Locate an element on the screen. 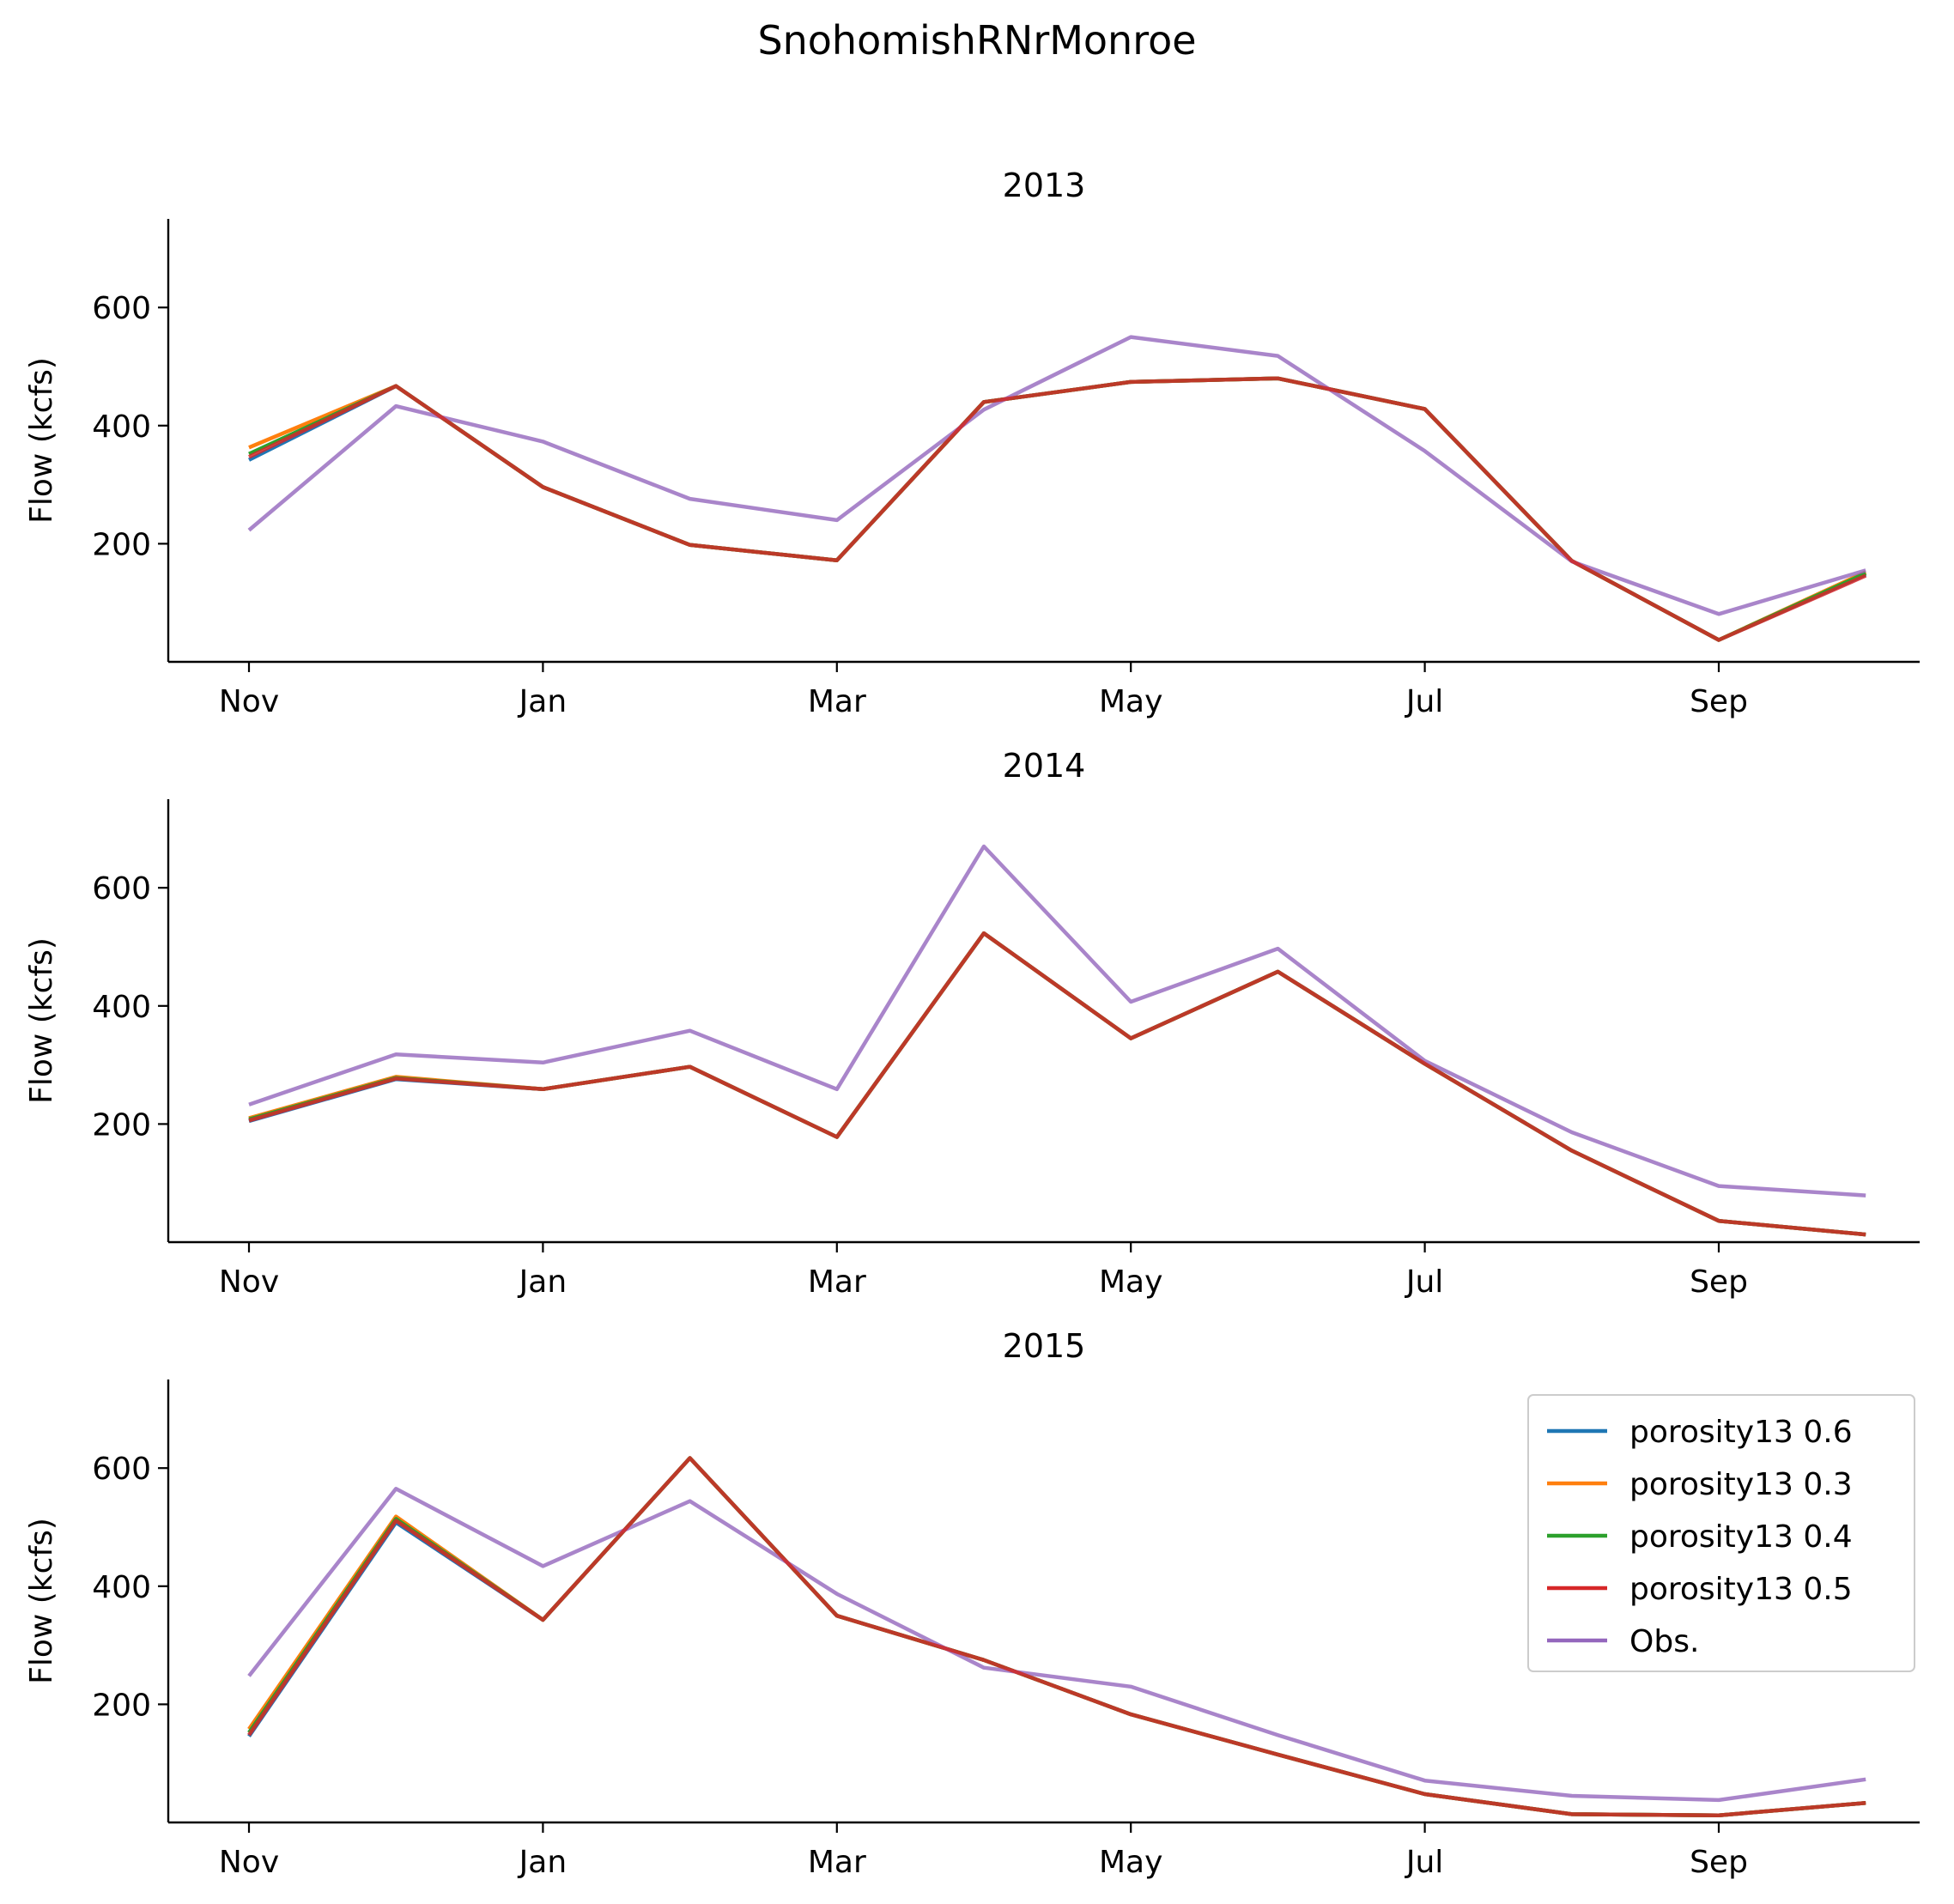  panel-2-xtick-label: Sep is located at coordinates (1719, 1282).